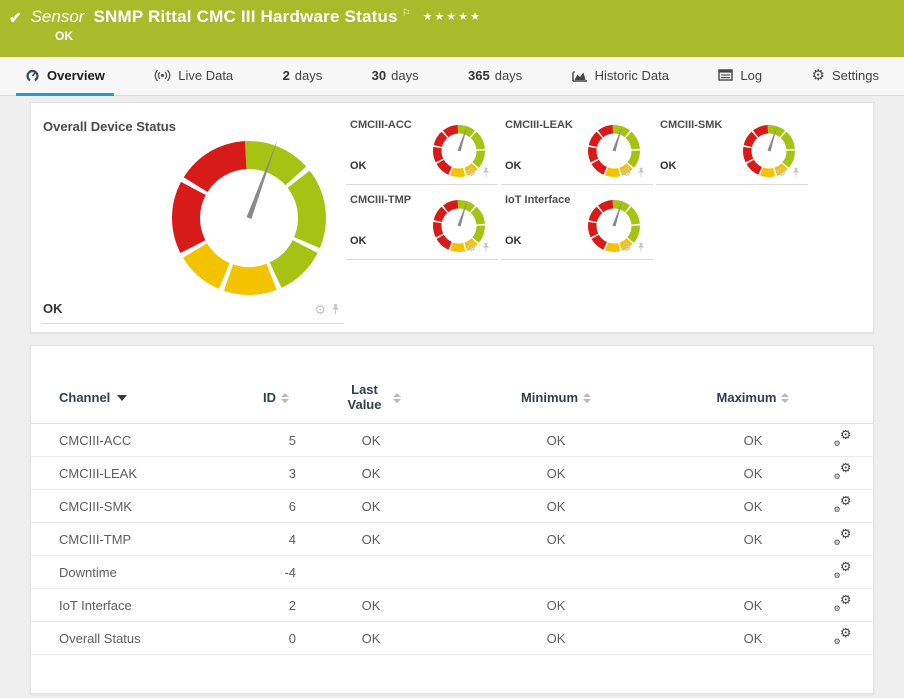 This screenshot has width=904, height=698. Describe the element at coordinates (292, 440) in the screenshot. I see `cell-id: 5` at that location.